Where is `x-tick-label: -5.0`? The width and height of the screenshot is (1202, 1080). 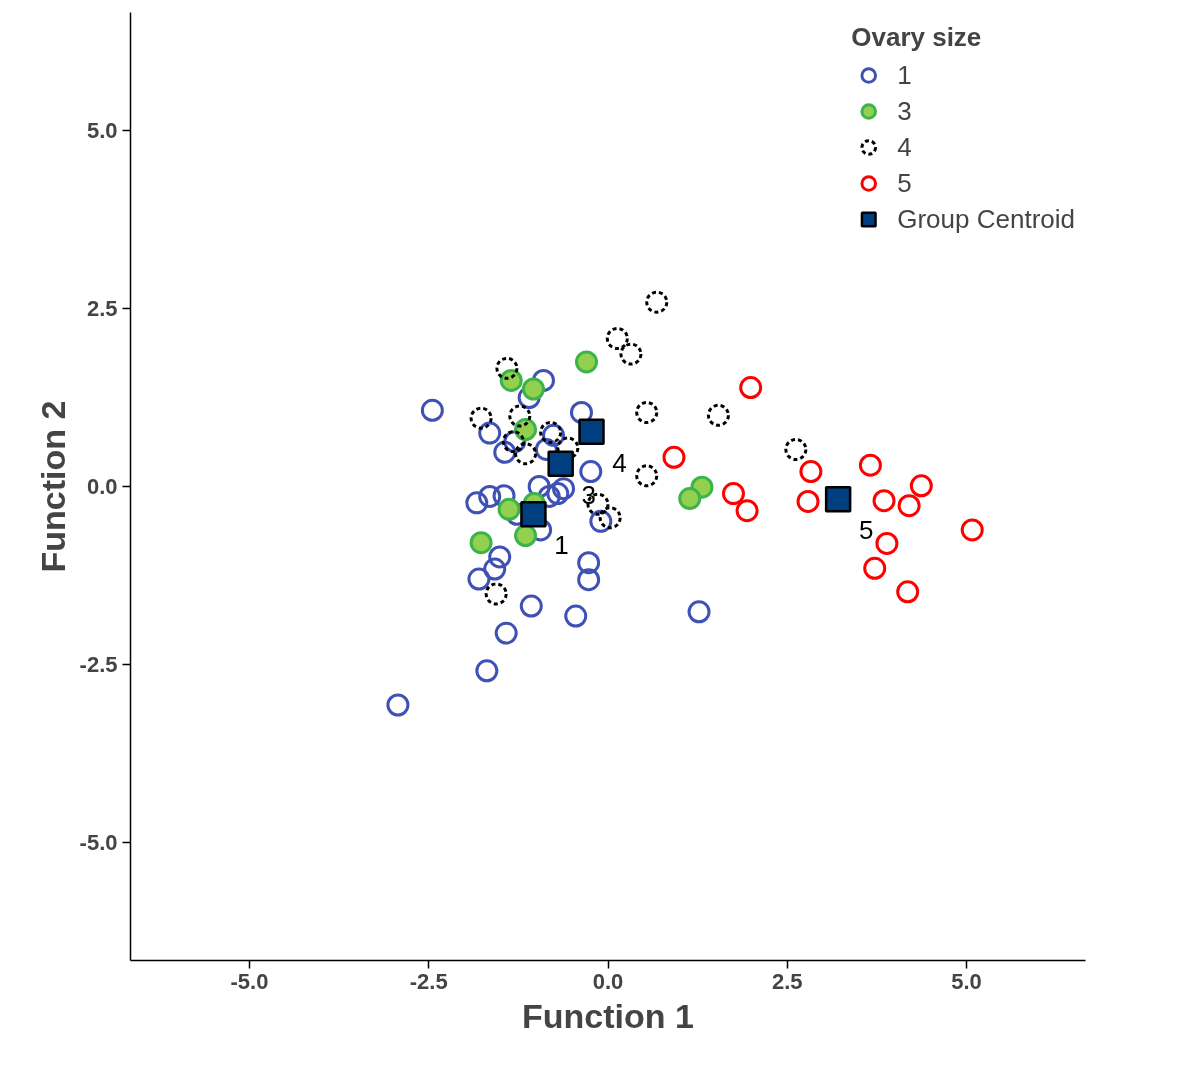
x-tick-label: -5.0 is located at coordinates (249, 981).